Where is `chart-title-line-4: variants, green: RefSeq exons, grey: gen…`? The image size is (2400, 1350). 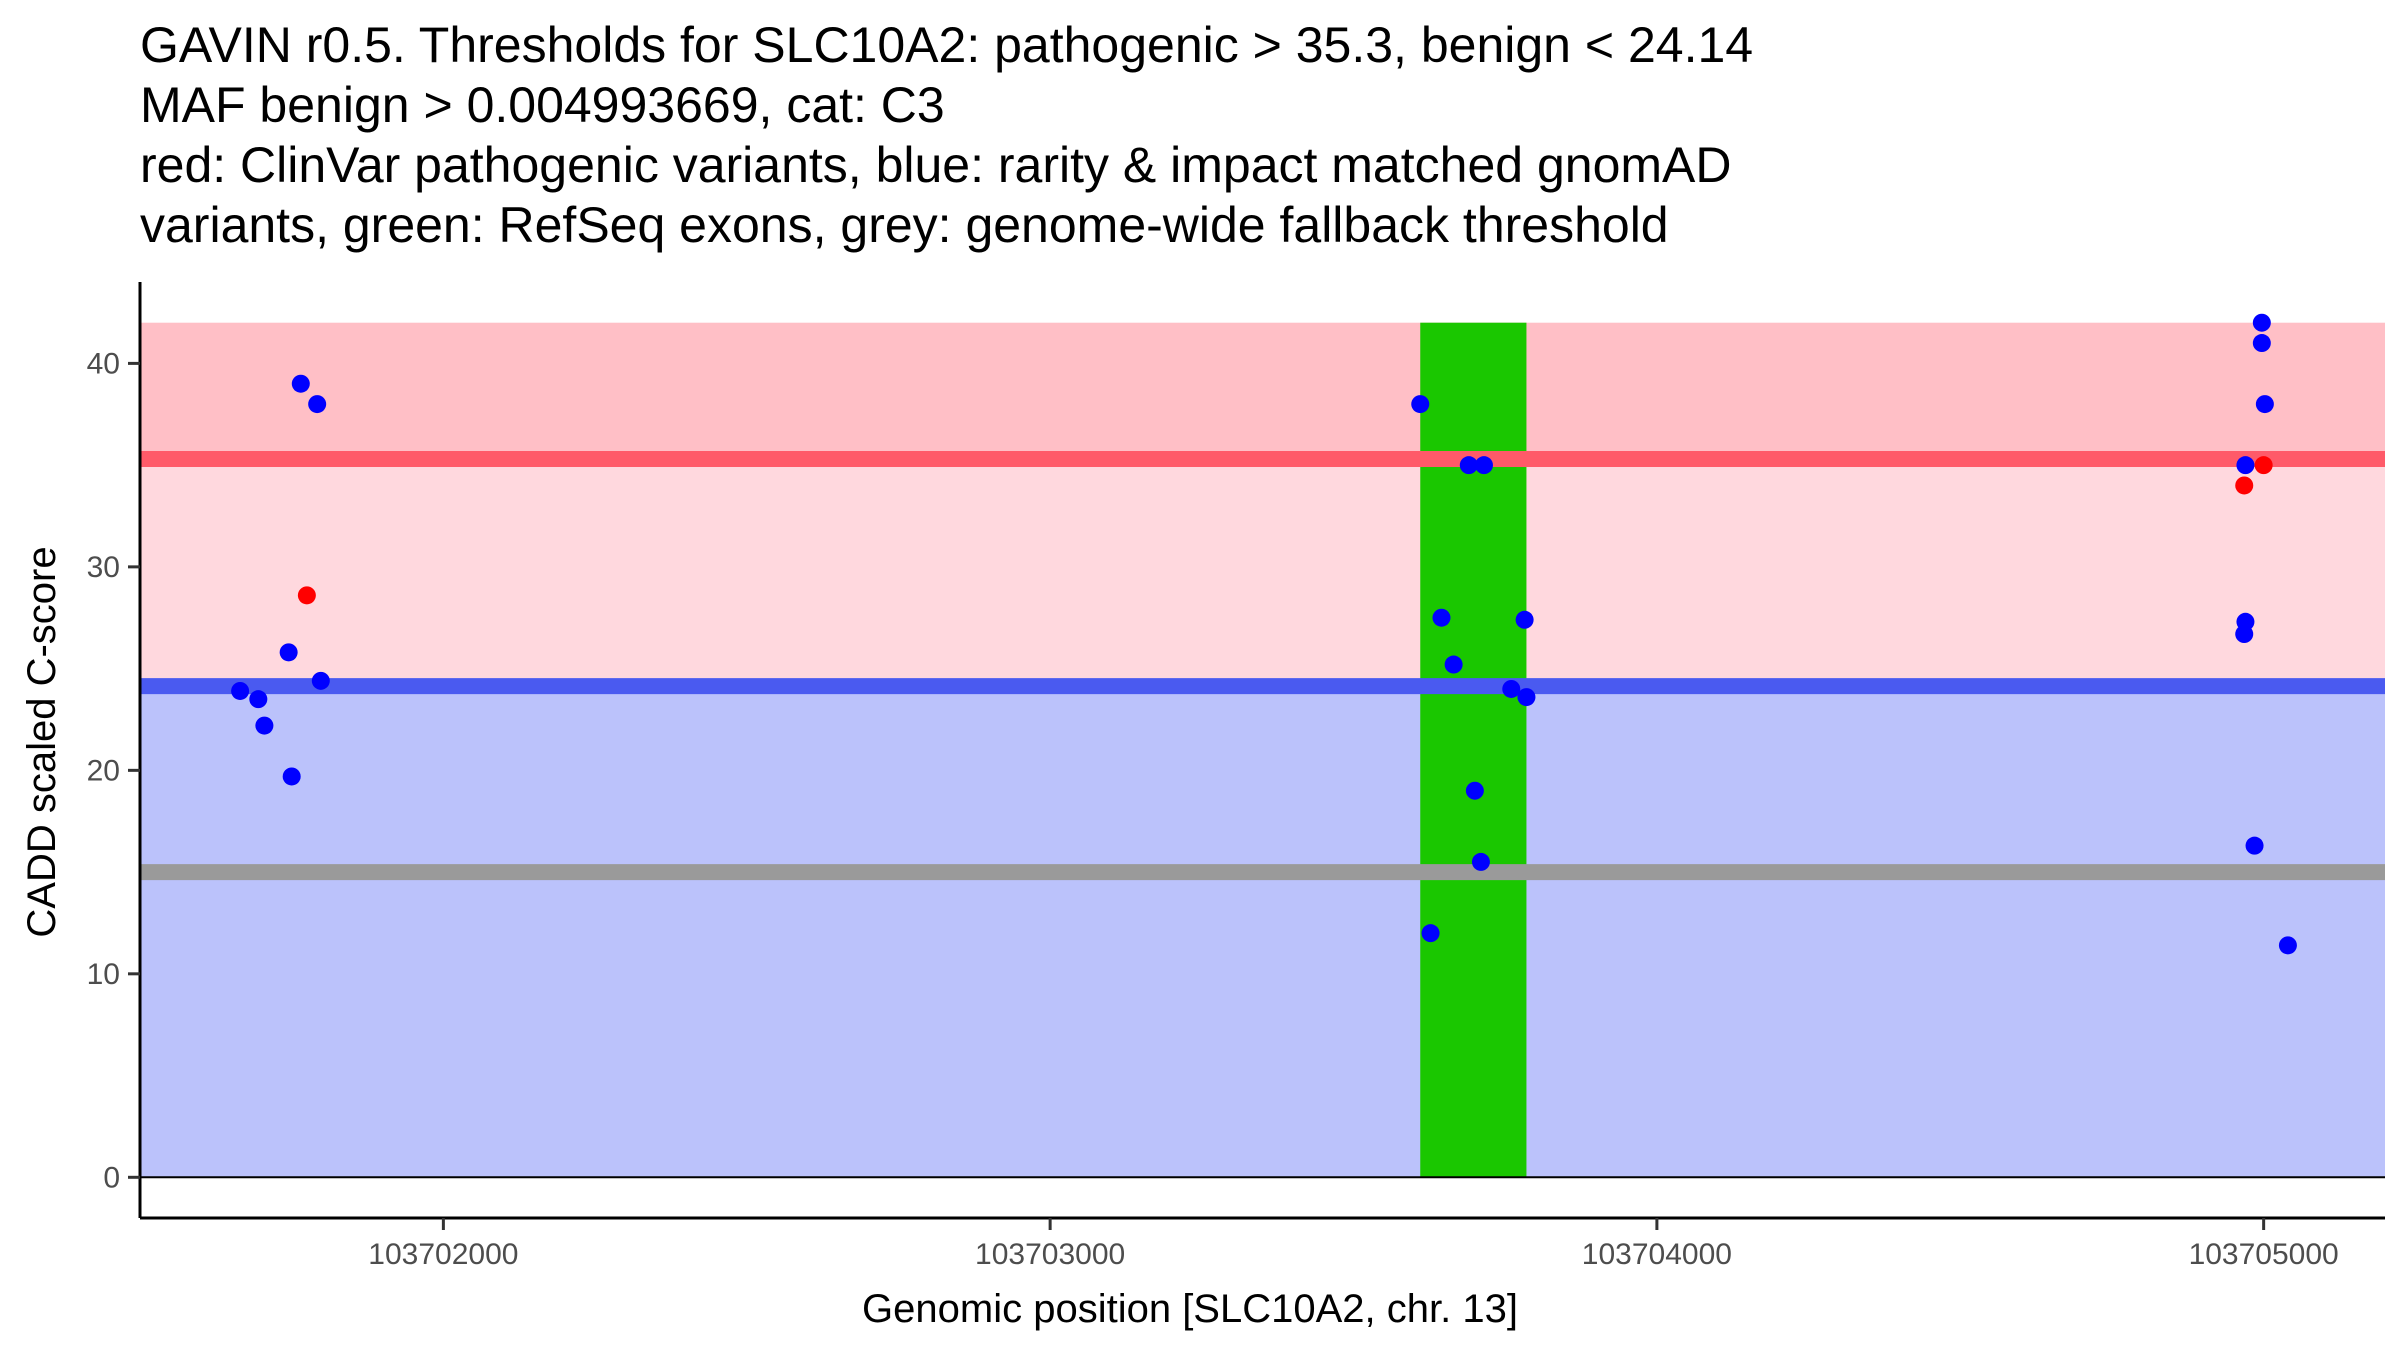
chart-title-line-4: variants, green: RefSeq exons, grey: gen… is located at coordinates (904, 225).